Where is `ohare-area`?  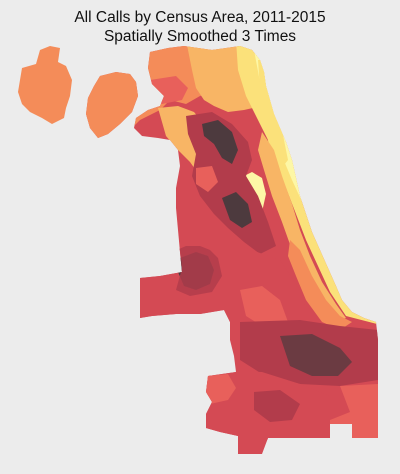 ohare-area is located at coordinates (45, 85).